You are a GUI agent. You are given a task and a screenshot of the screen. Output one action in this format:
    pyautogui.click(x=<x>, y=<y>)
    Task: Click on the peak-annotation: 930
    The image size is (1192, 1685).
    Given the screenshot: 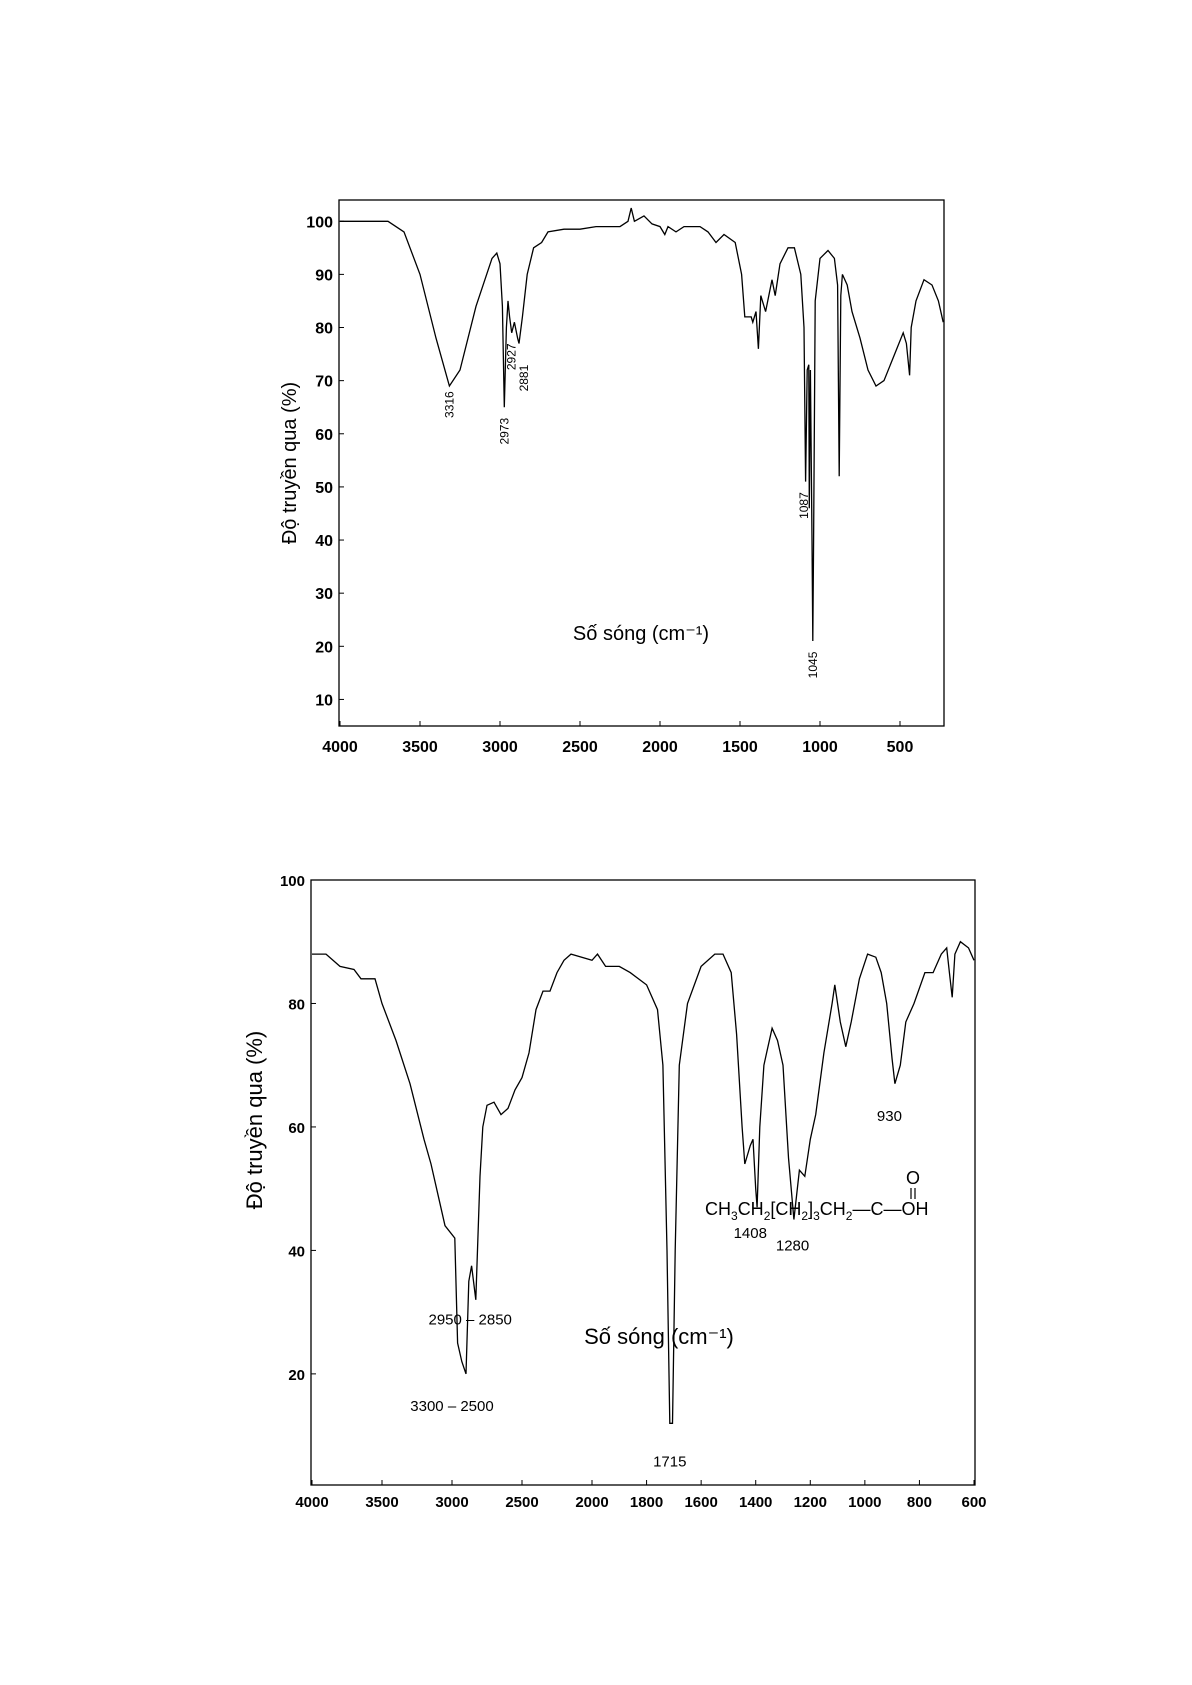 What is the action you would take?
    pyautogui.click(x=889, y=1116)
    